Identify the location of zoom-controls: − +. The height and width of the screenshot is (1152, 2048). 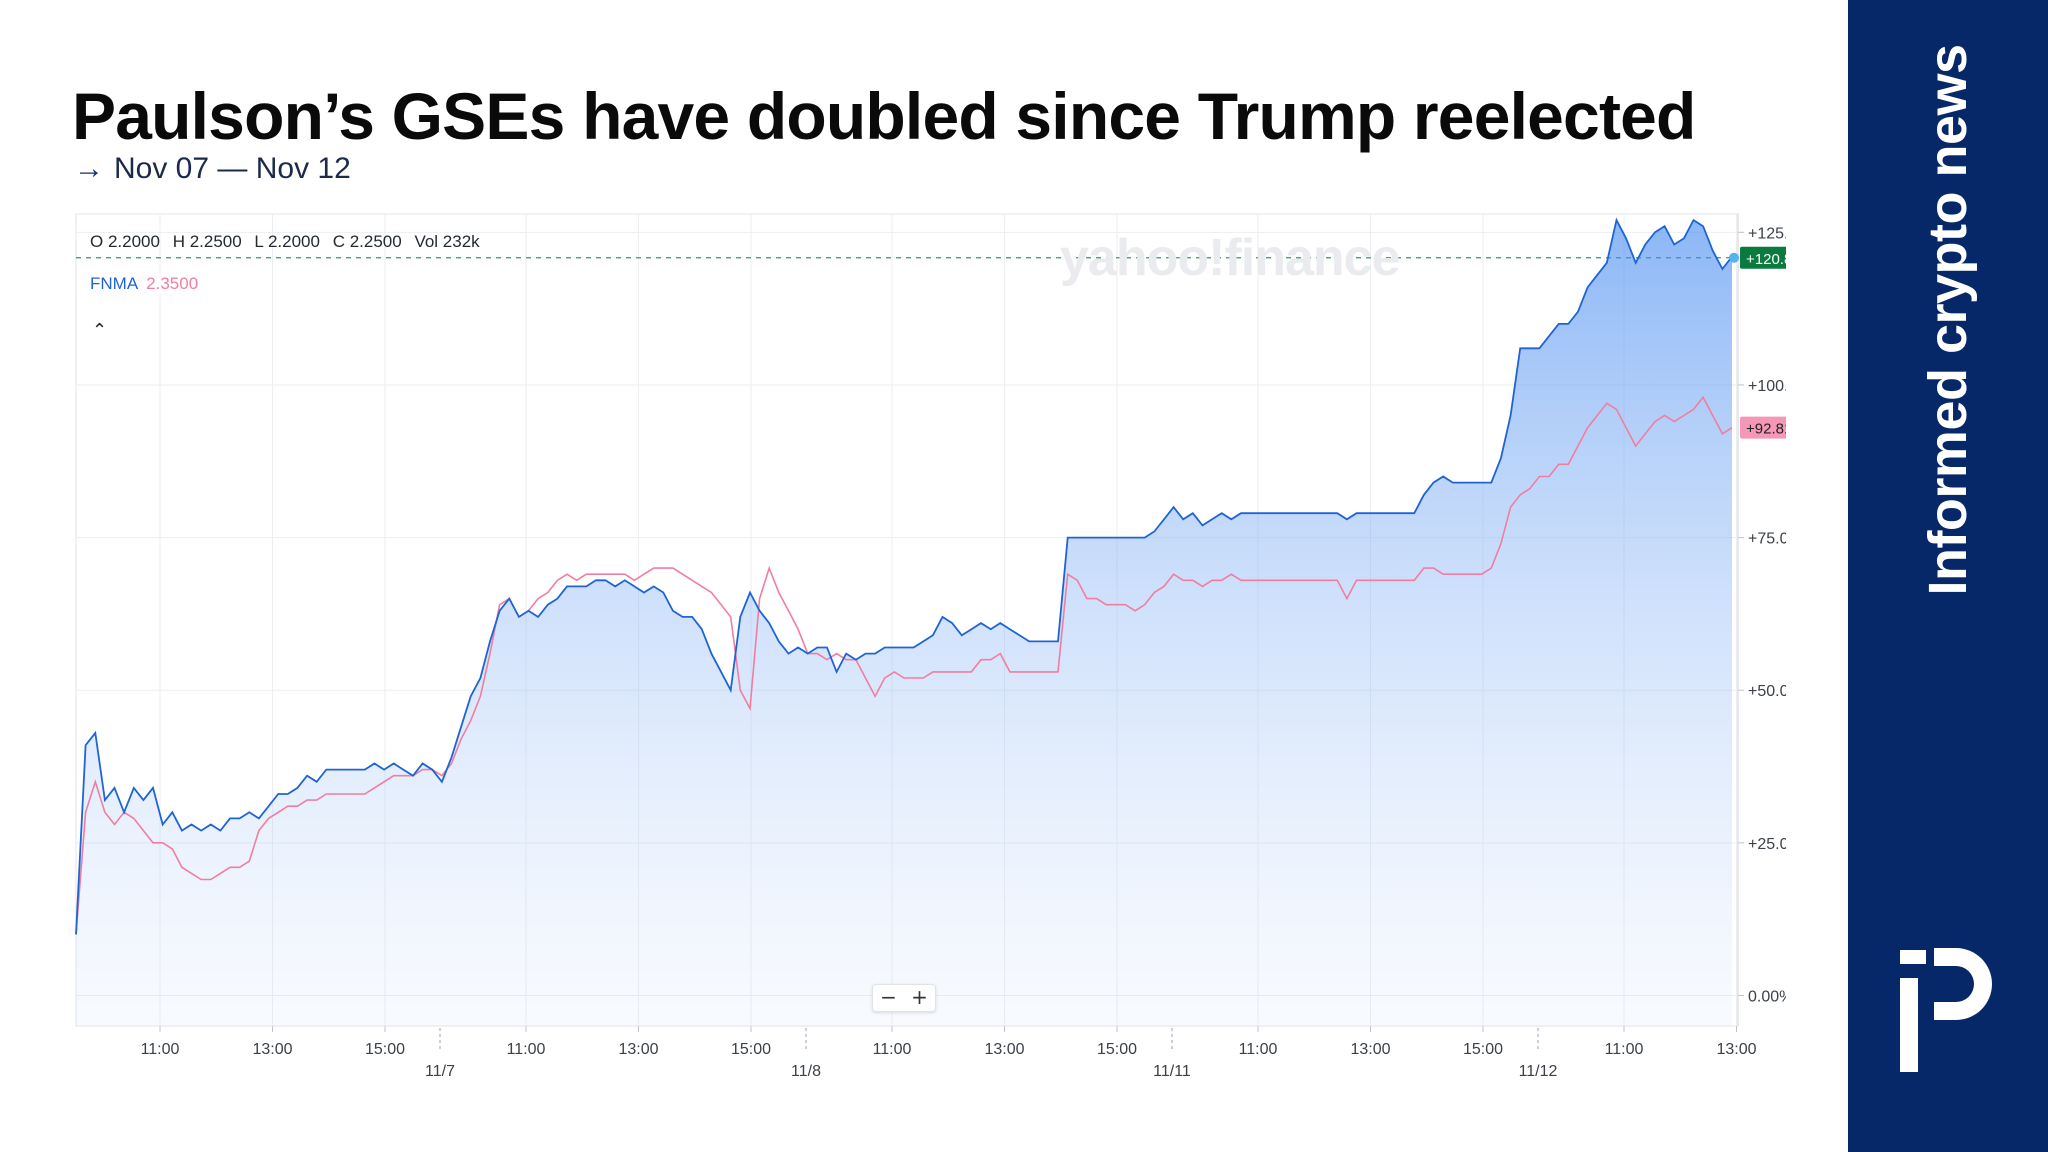
(904, 998).